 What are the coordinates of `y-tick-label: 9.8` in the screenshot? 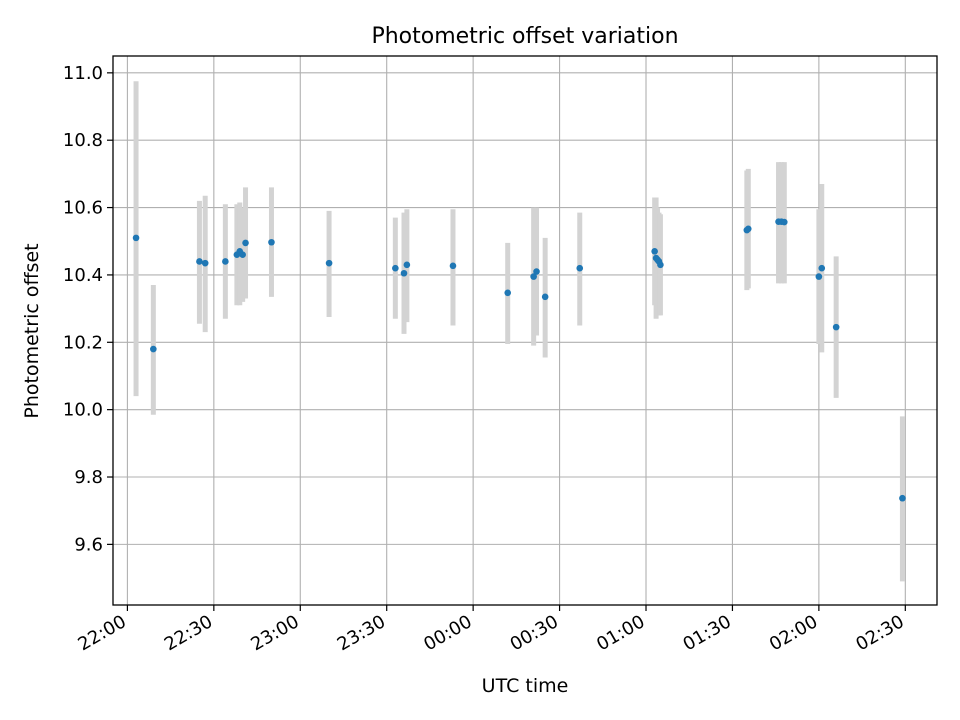 It's located at (88, 477).